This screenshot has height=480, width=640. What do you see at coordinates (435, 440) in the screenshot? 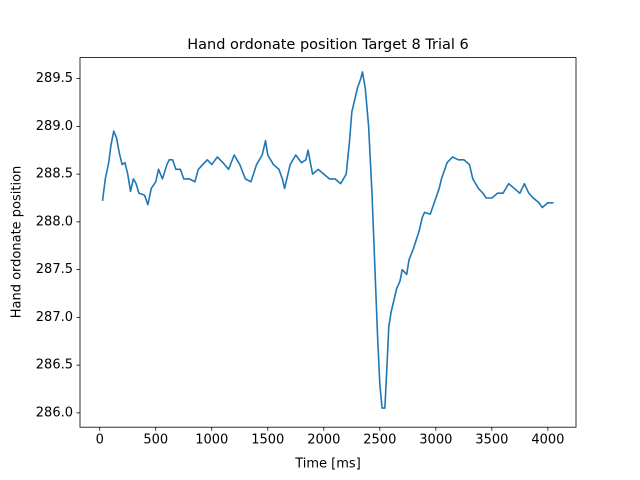
I see `x-tick-label: 3000` at bounding box center [435, 440].